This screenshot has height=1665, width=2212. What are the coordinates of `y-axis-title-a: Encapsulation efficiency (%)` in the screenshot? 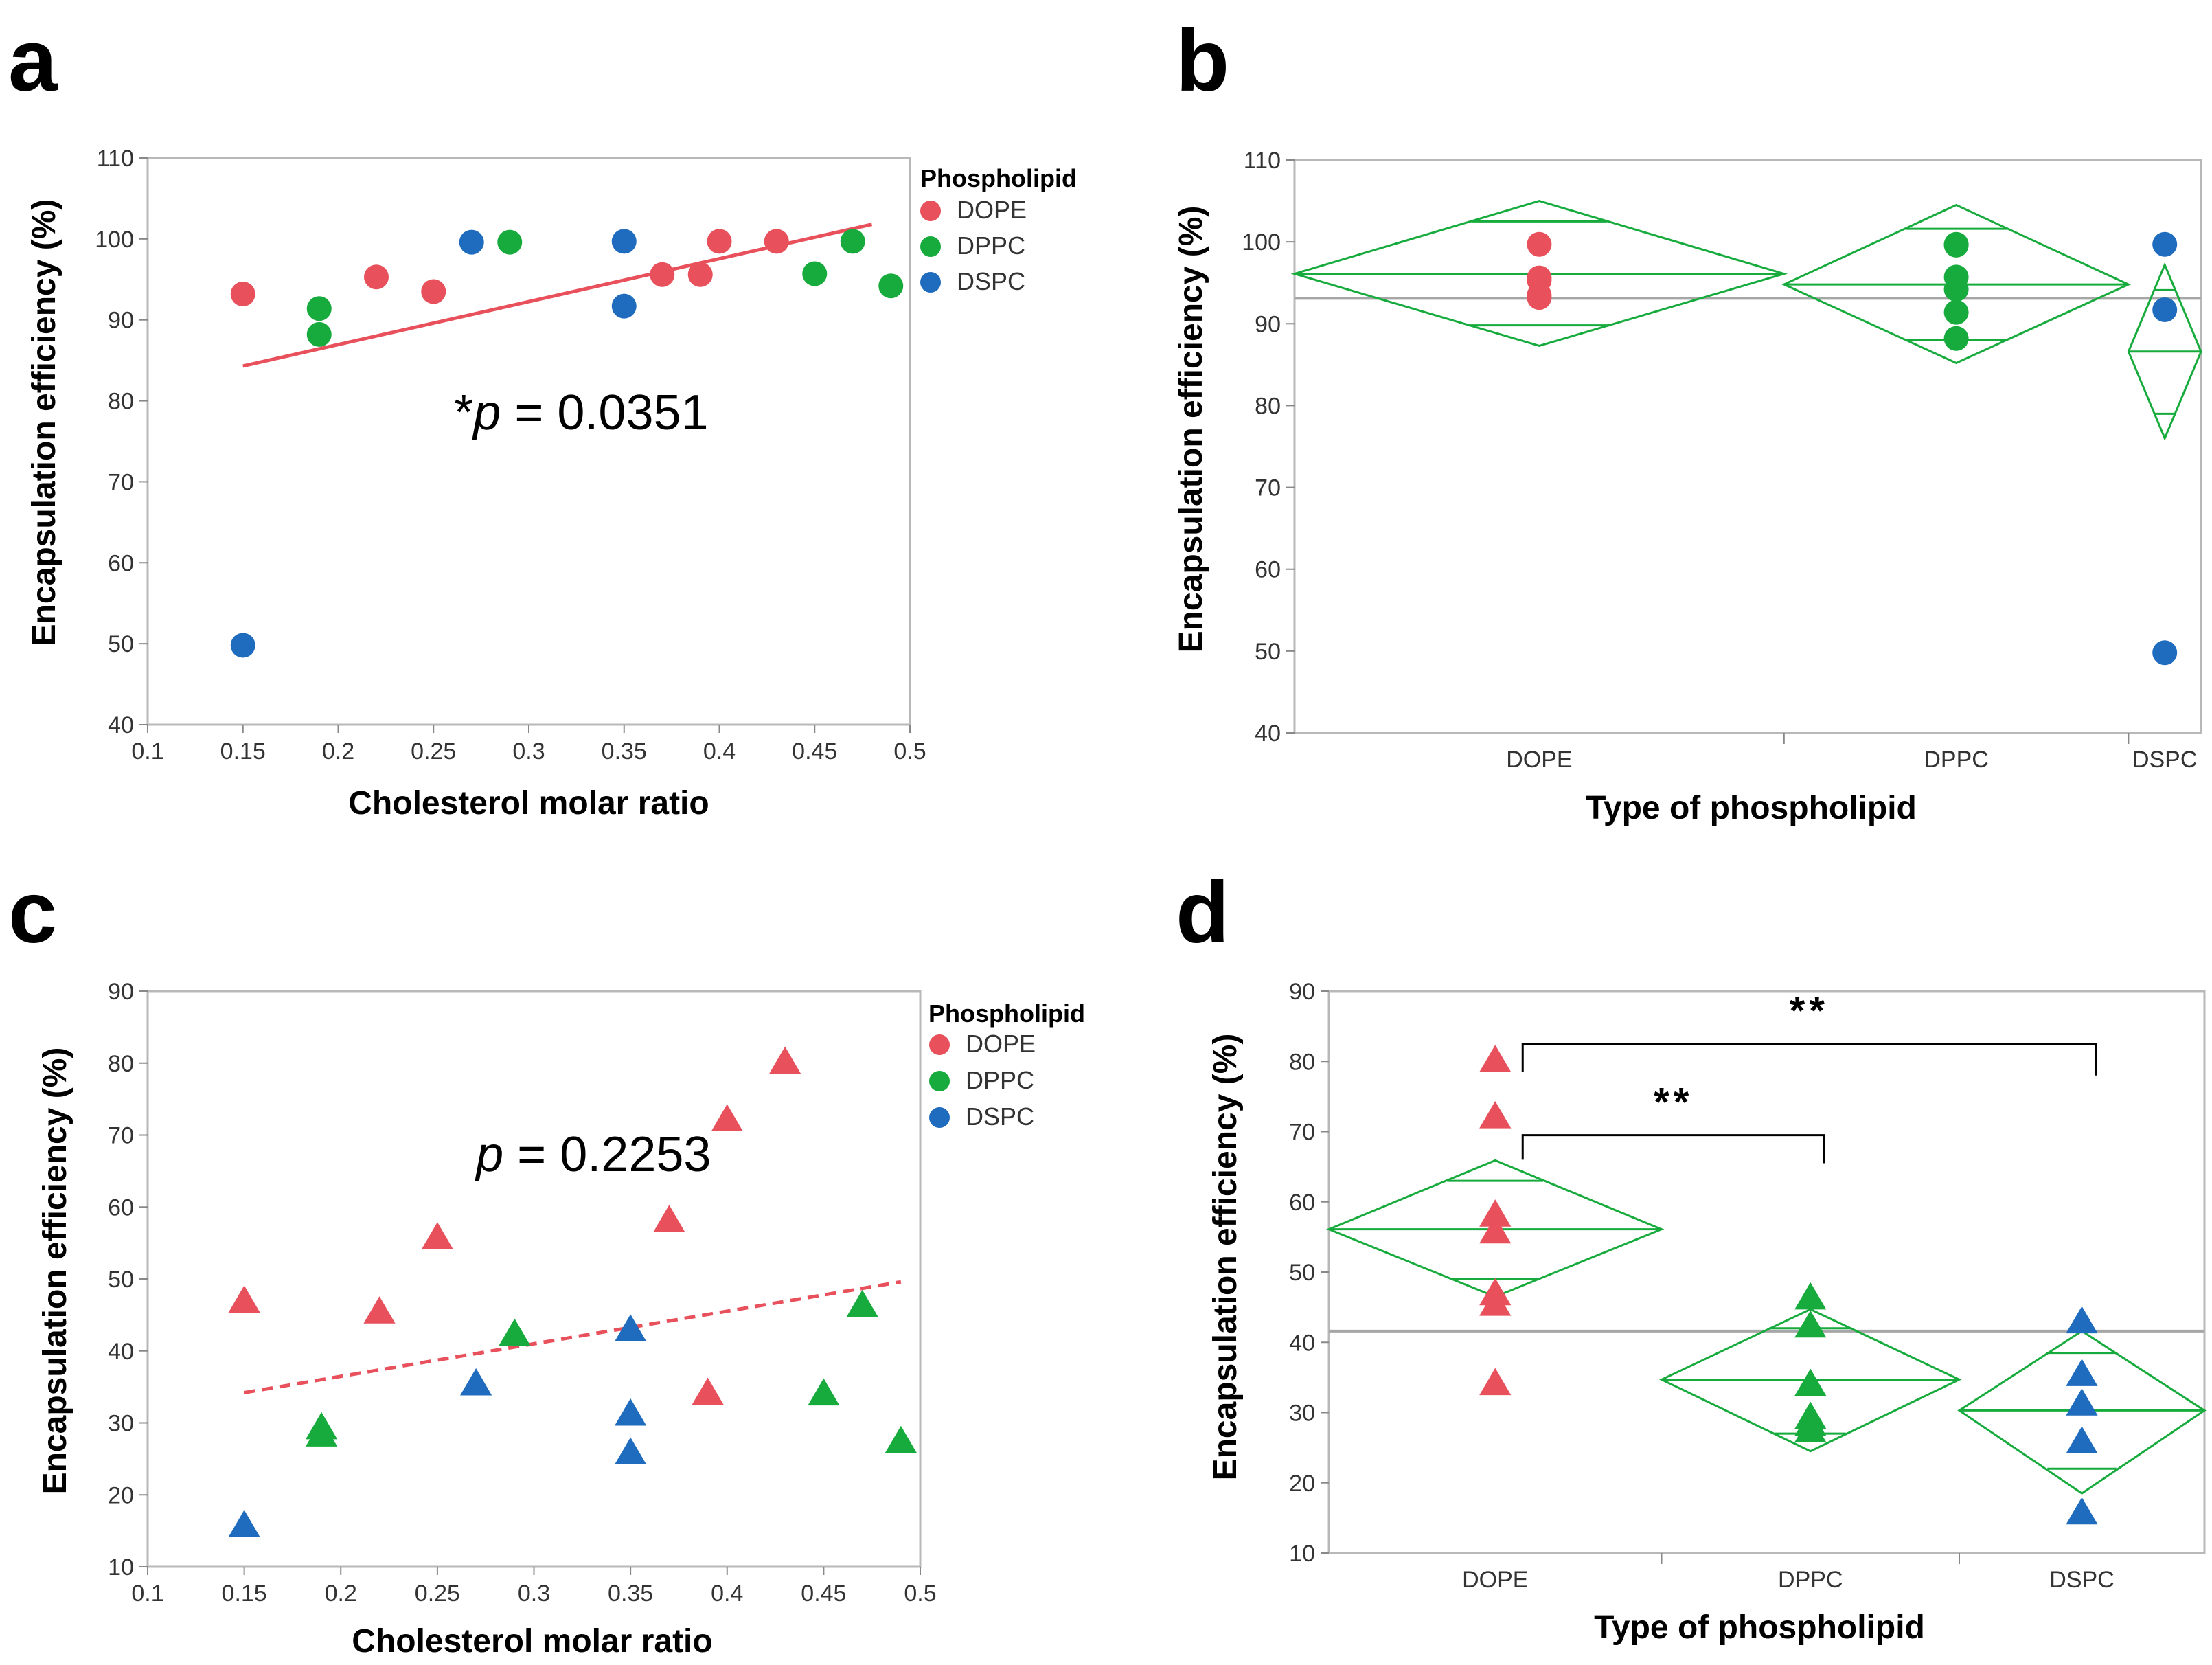 It's located at (44, 423).